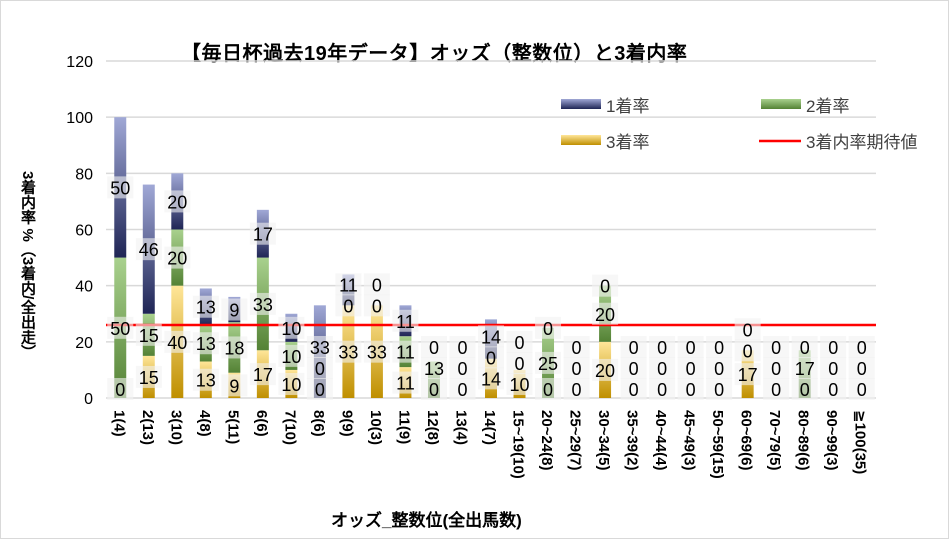  What do you see at coordinates (79, 62) in the screenshot?
I see `y-tick-label: 120` at bounding box center [79, 62].